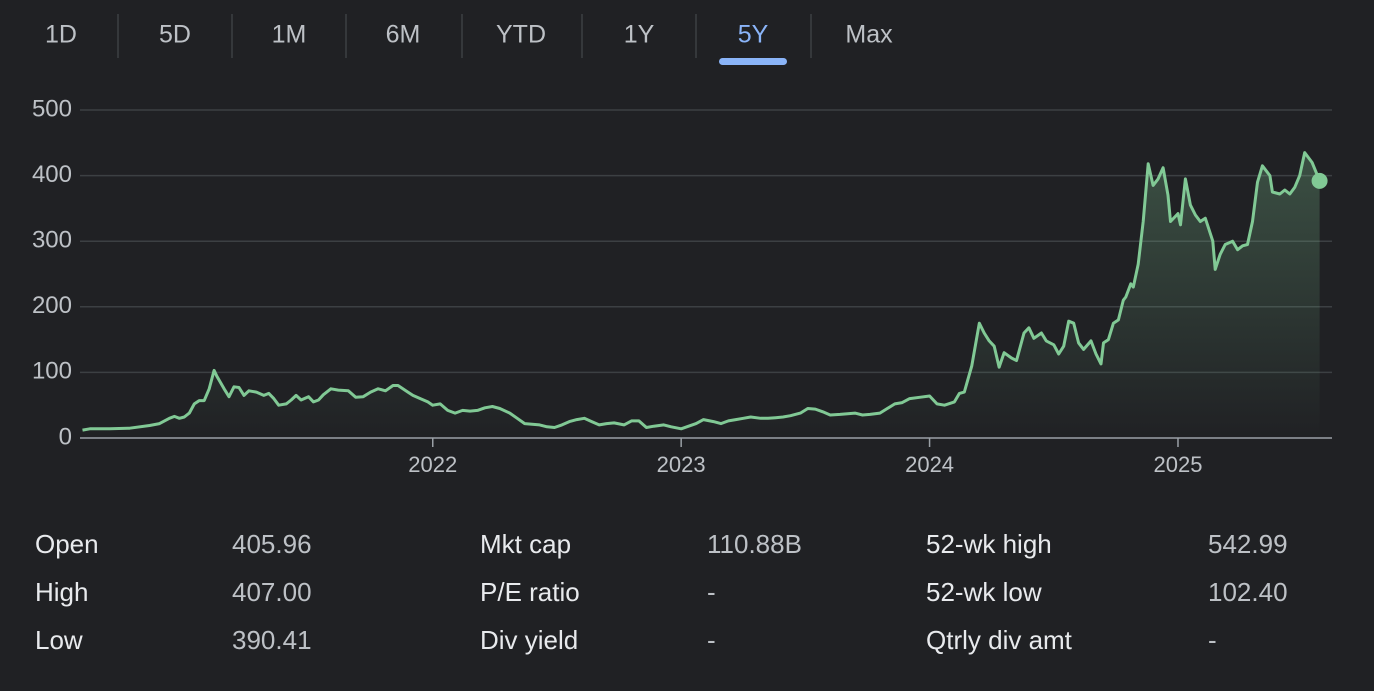 The width and height of the screenshot is (1374, 691). Describe the element at coordinates (929, 464) in the screenshot. I see `x-tick-label: 2024` at that location.